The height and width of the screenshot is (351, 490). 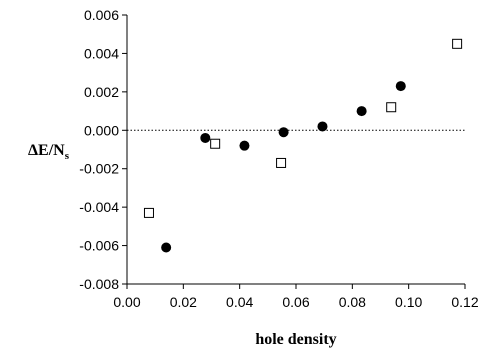 I want to click on x-tick-label: 0.10, so click(x=408, y=302).